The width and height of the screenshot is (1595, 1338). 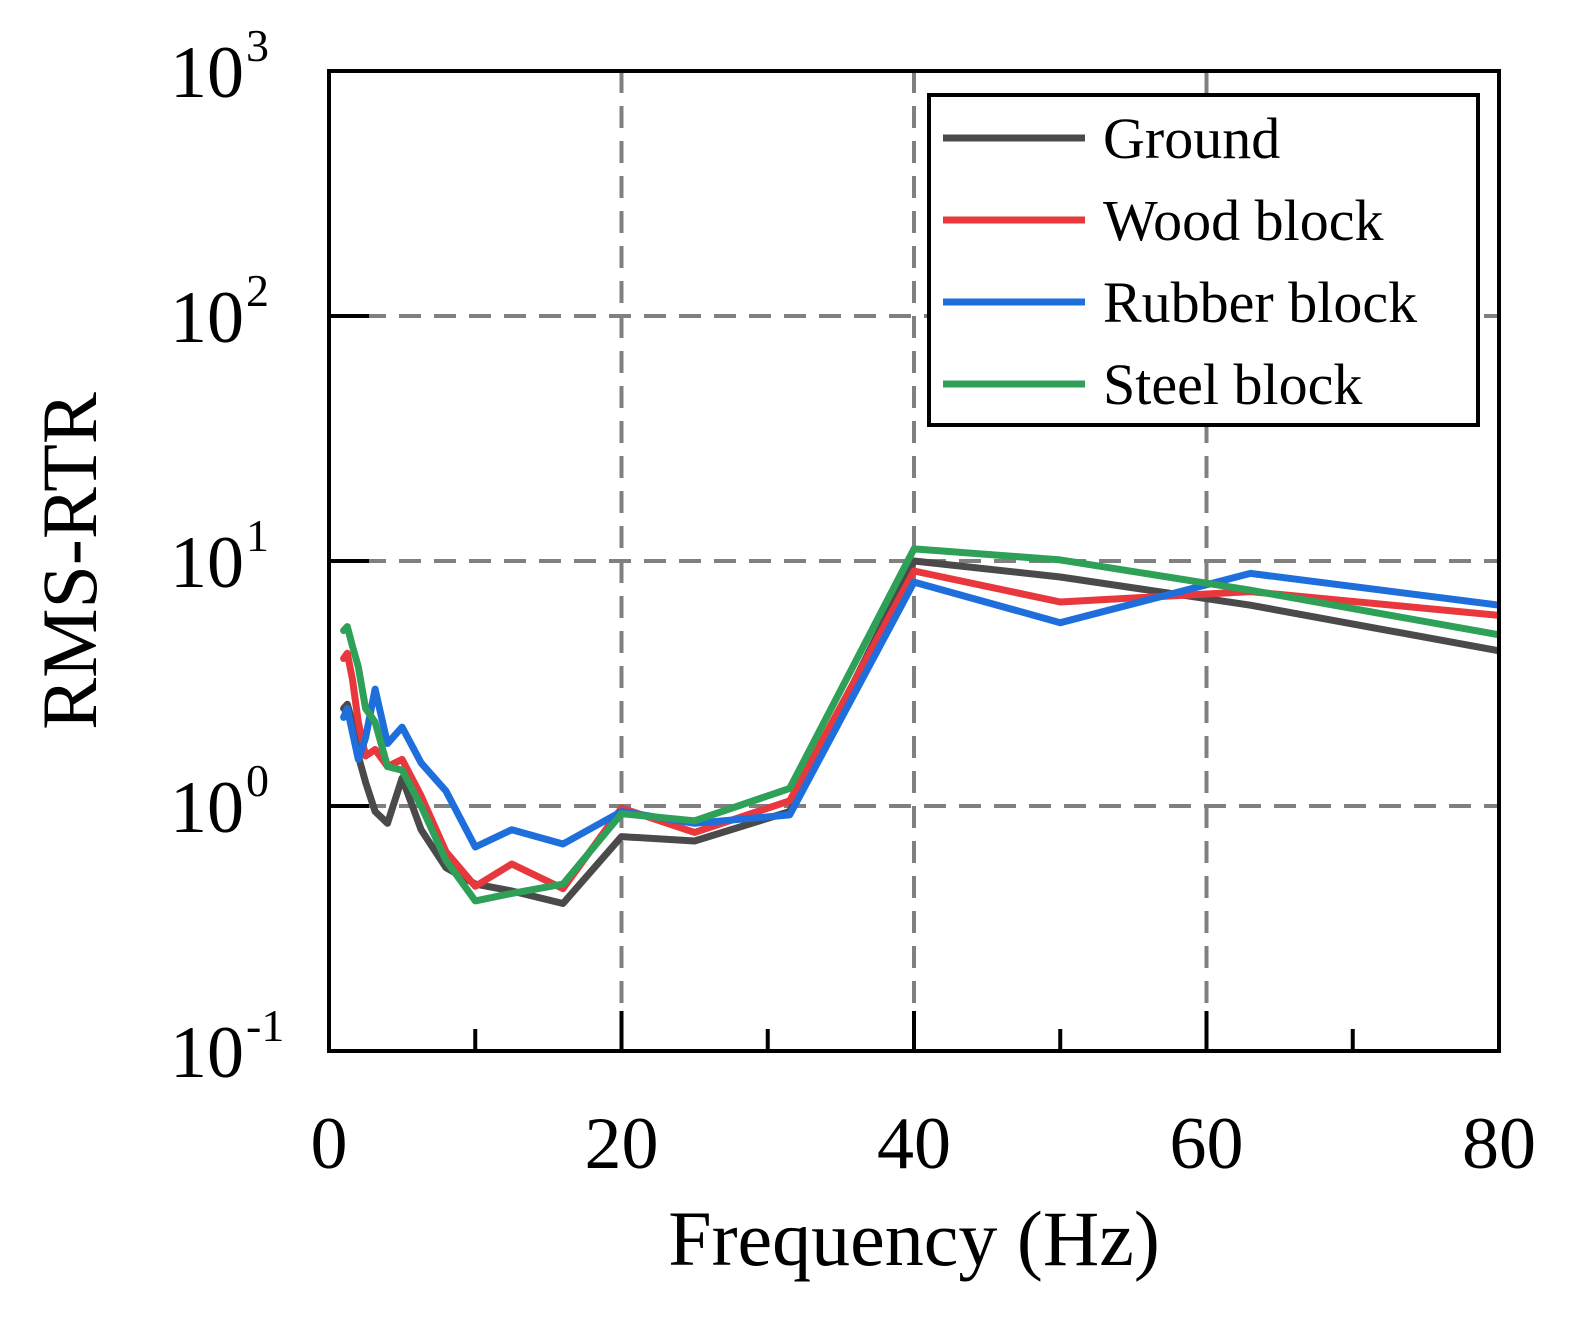 What do you see at coordinates (914, 1238) in the screenshot?
I see `x-axis-title: Frequency (Hz)` at bounding box center [914, 1238].